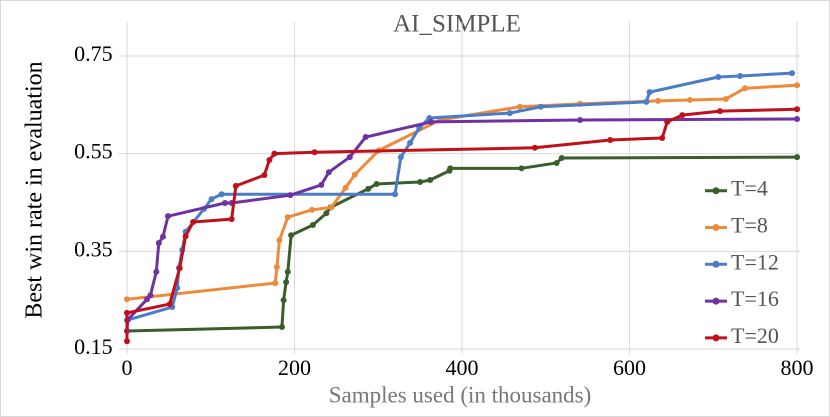  I want to click on legend-label: T=12, so click(755, 261).